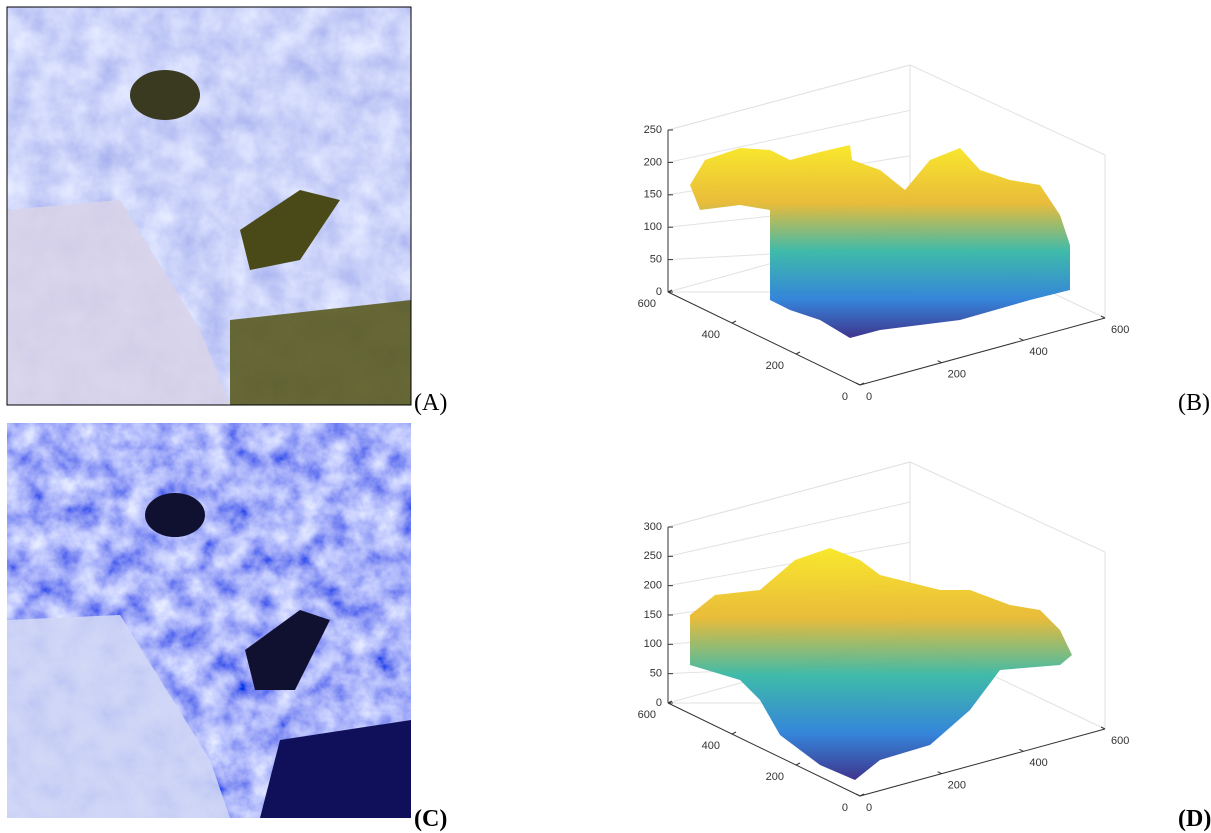  What do you see at coordinates (430, 819) in the screenshot?
I see `panel-label: (C)` at bounding box center [430, 819].